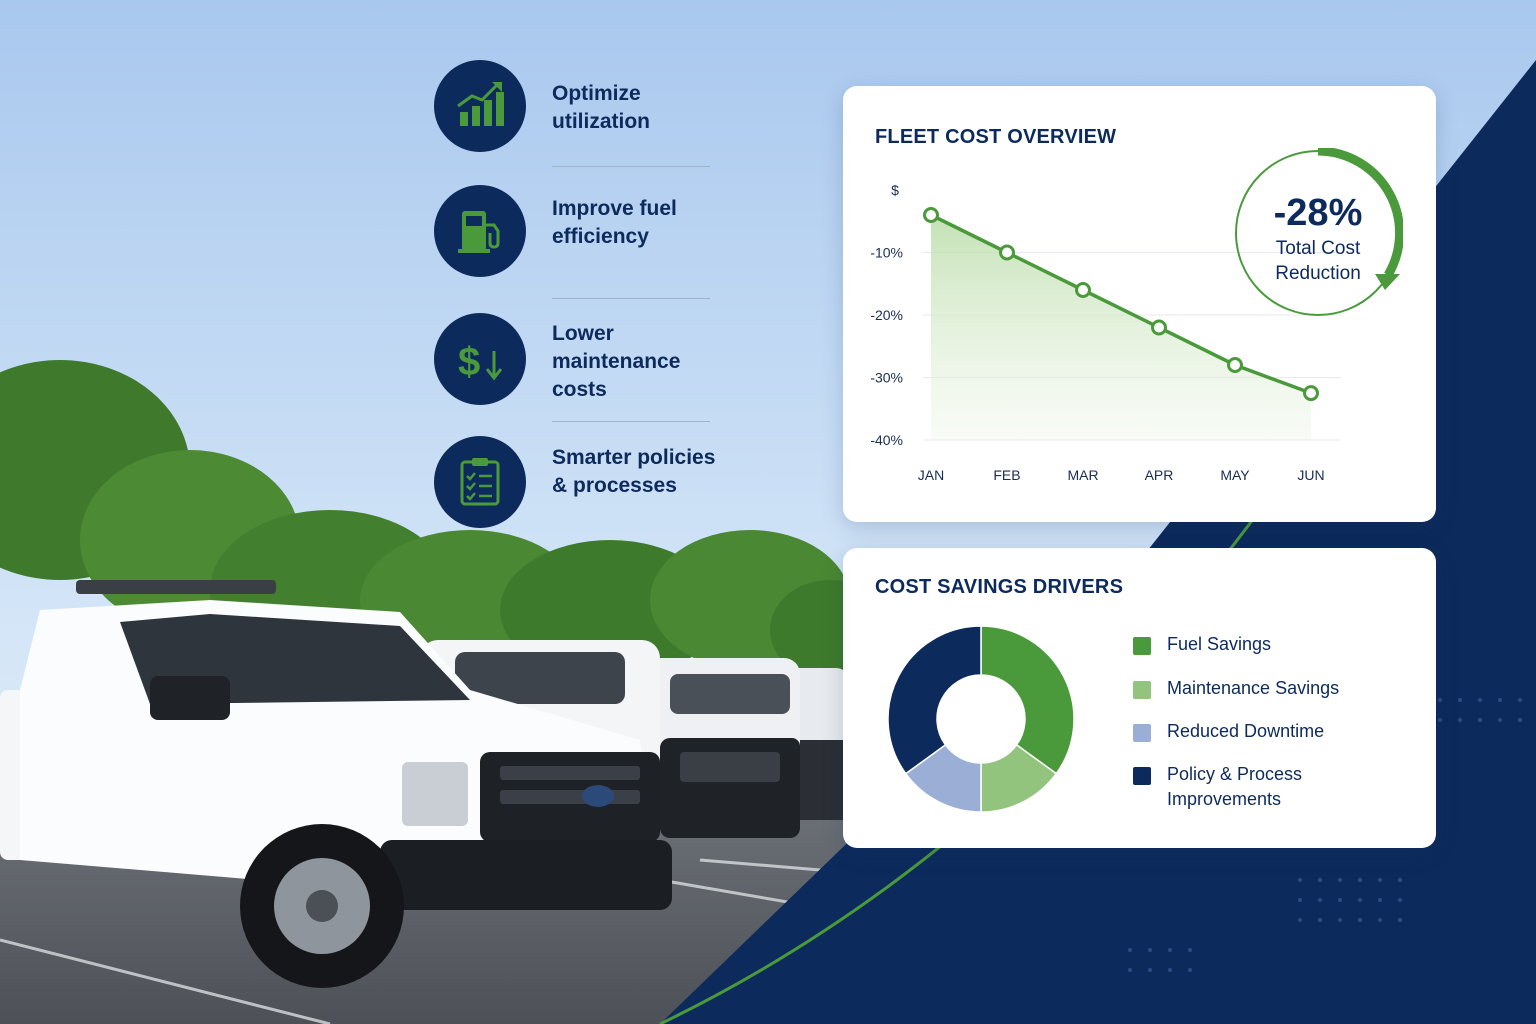 The width and height of the screenshot is (1536, 1024). I want to click on feature-label: Improve fuel efficiency, so click(614, 222).